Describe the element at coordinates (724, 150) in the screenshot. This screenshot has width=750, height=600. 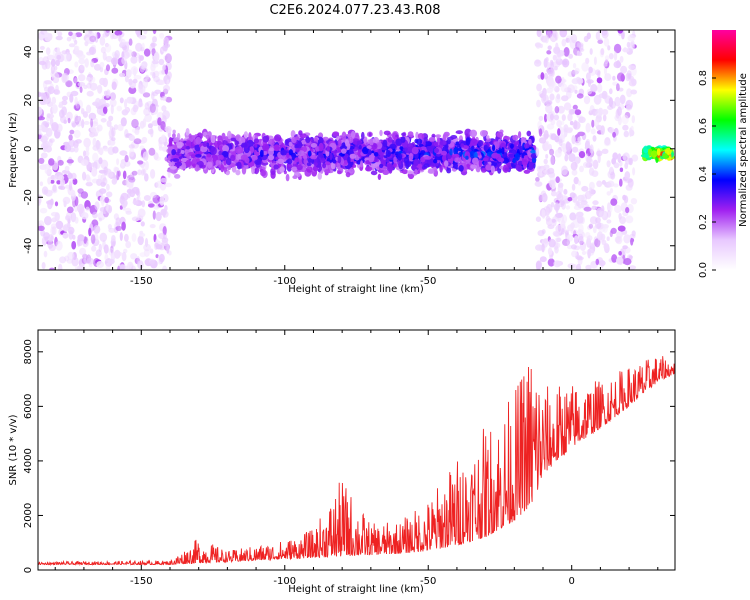
I see `colorbar-gradient` at that location.